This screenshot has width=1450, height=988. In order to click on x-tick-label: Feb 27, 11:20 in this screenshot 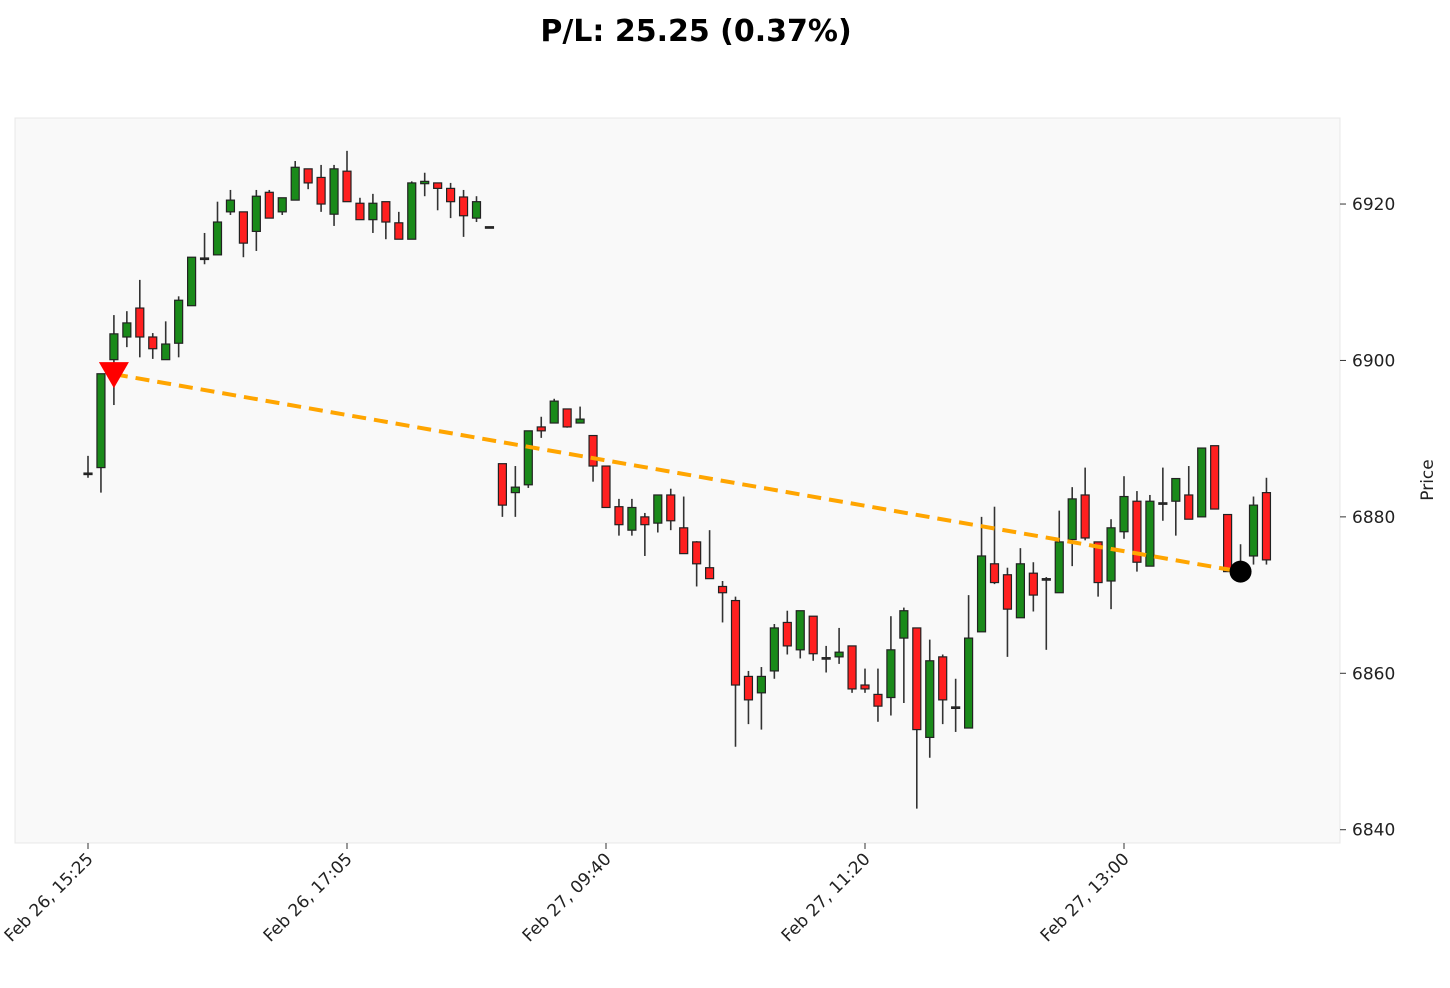, I will do `click(826, 897)`.